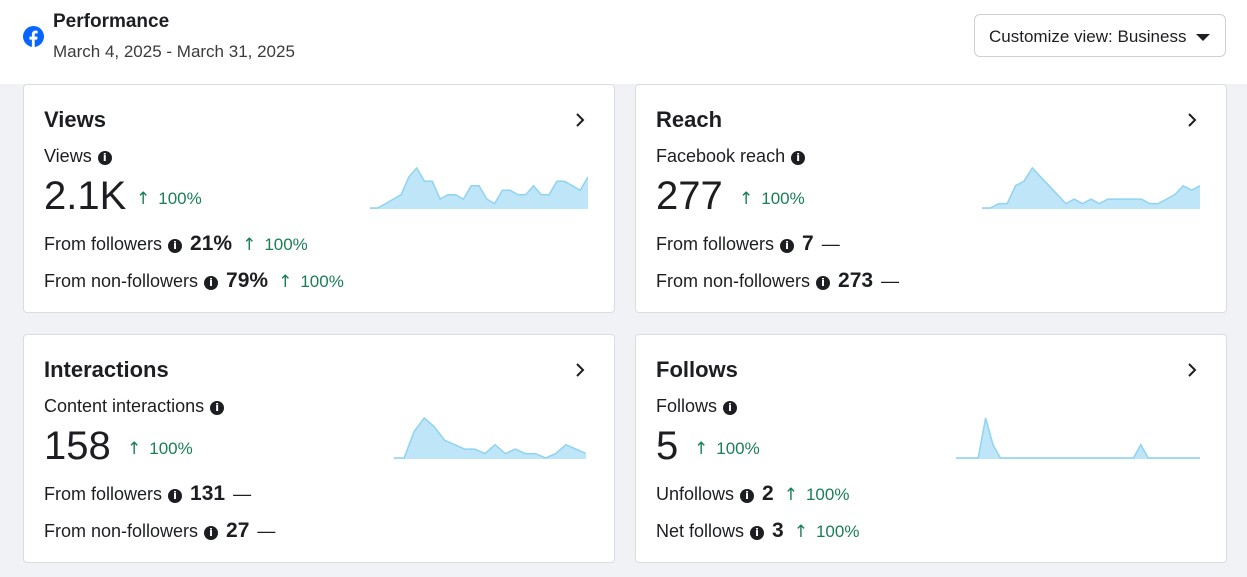  What do you see at coordinates (77, 446) in the screenshot?
I see `metric-value: 158` at bounding box center [77, 446].